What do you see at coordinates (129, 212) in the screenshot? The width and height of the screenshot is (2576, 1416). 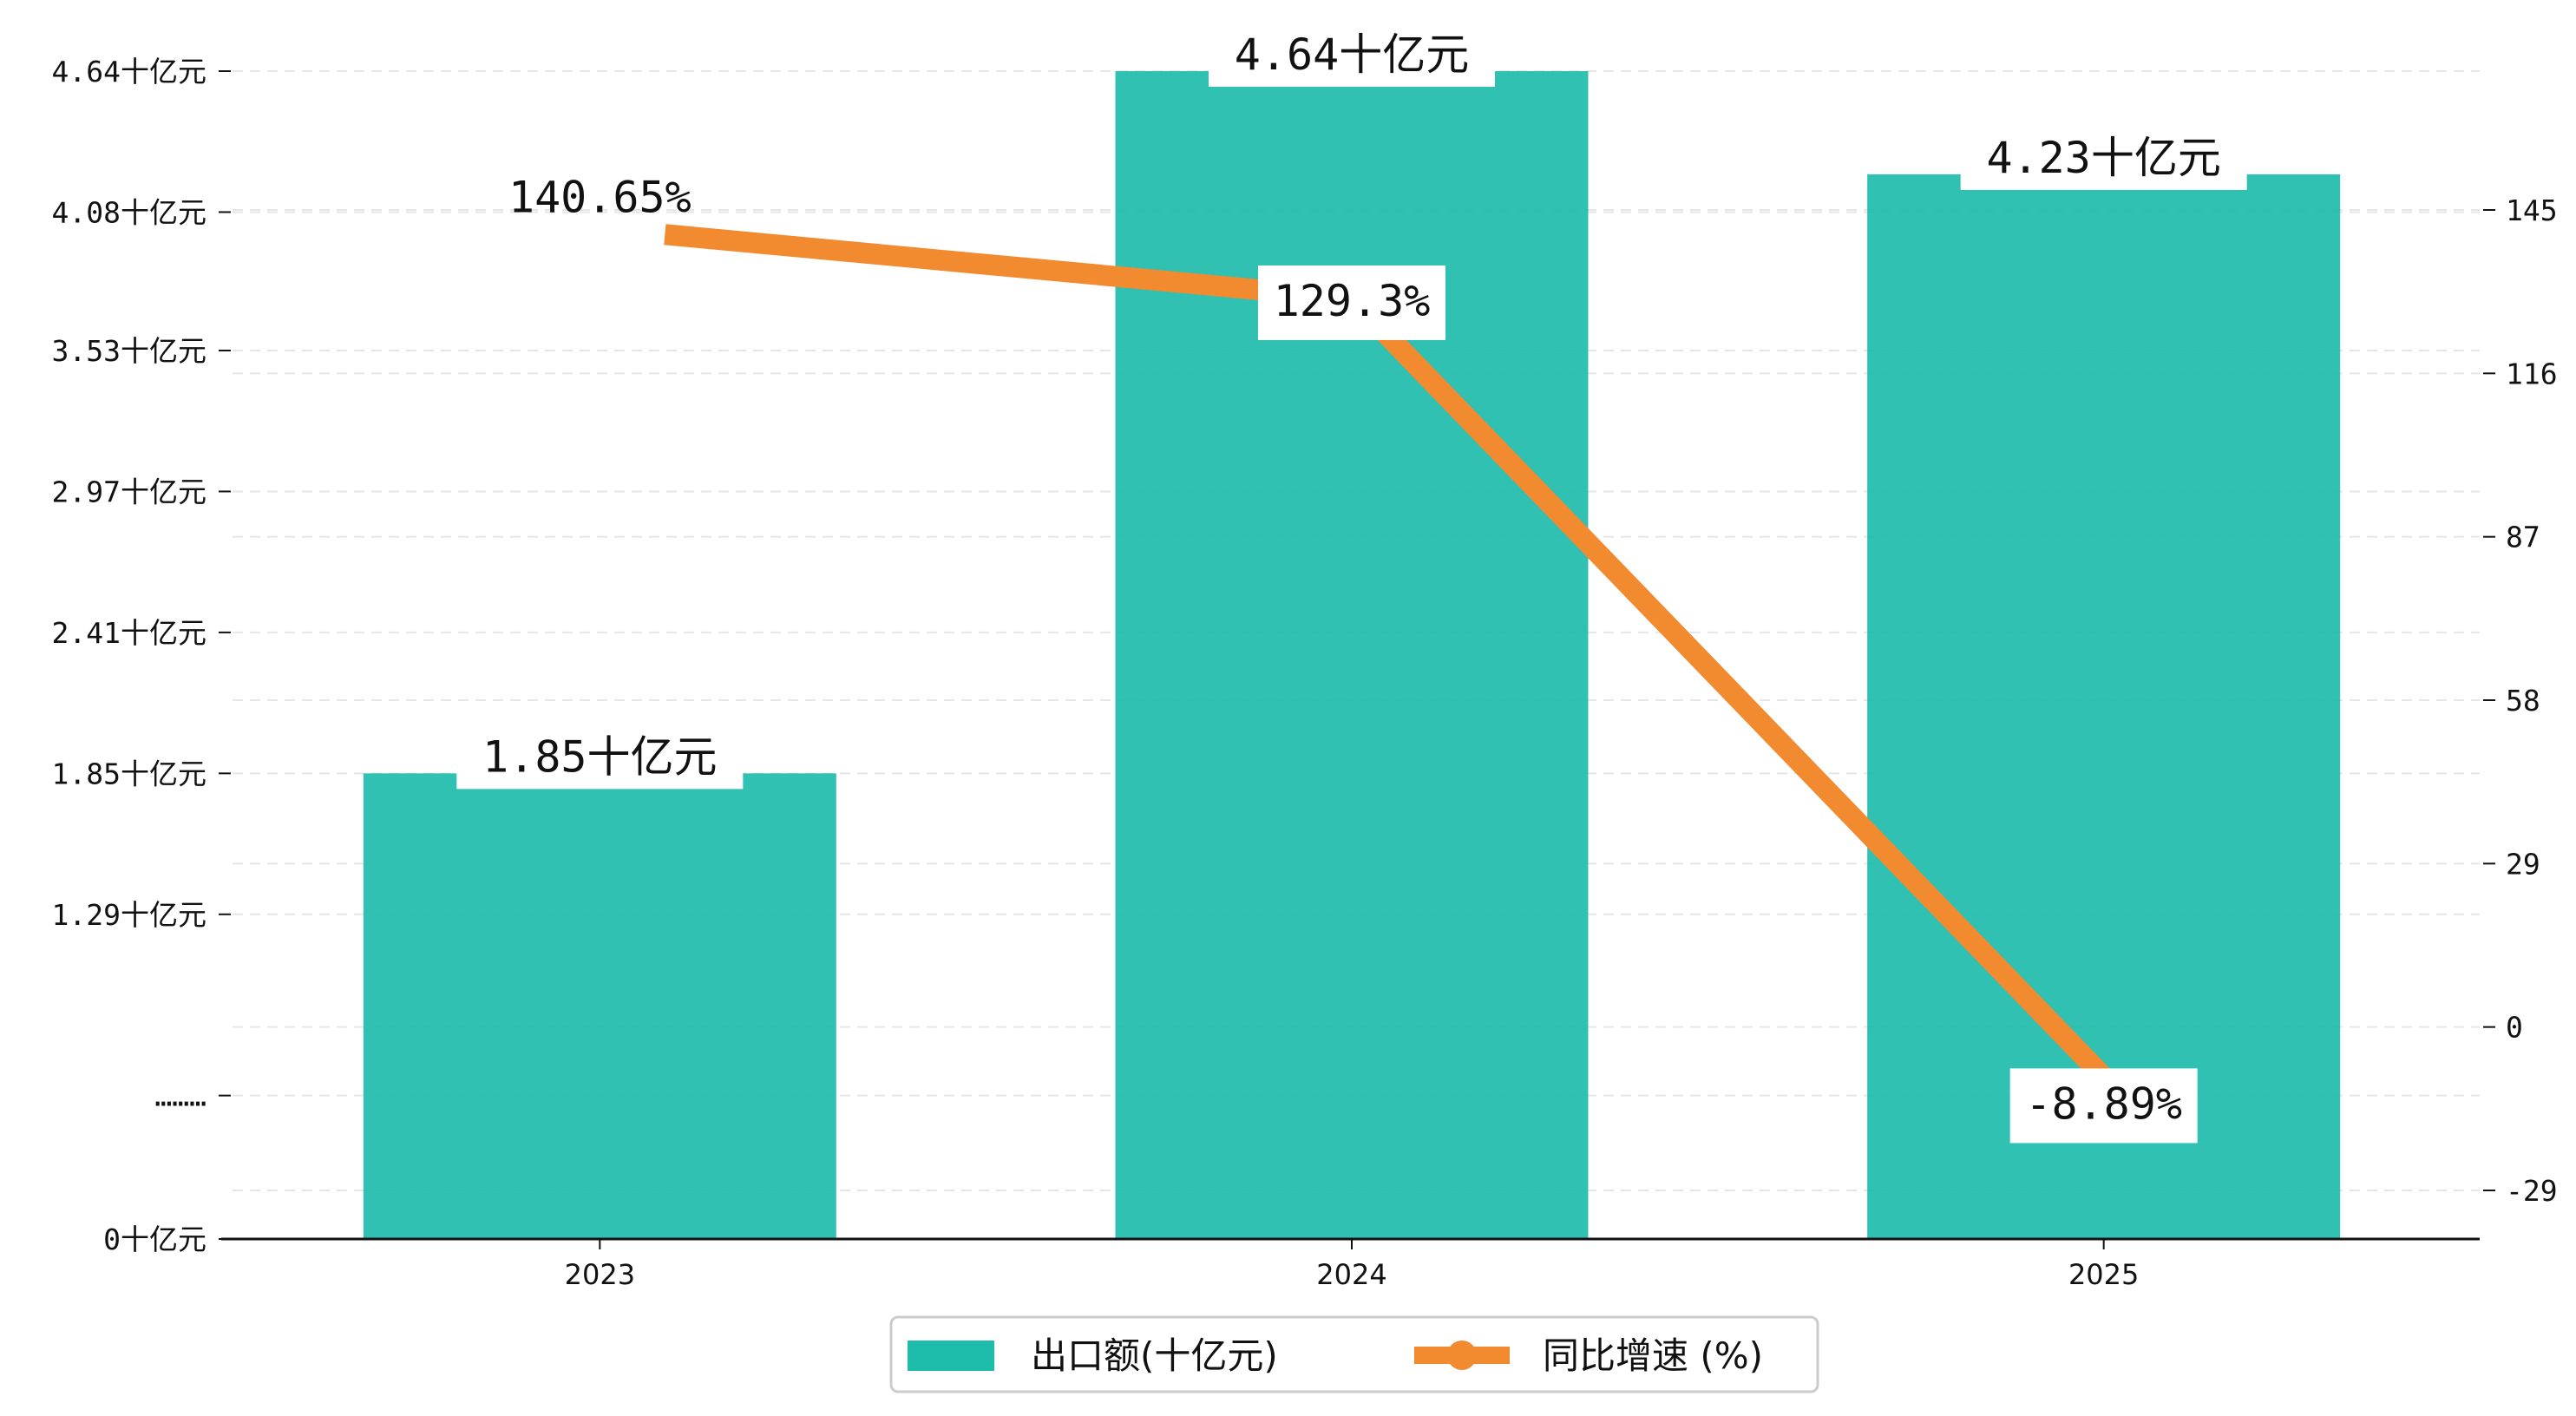 I see `y-tick-label: 4.08十亿元` at bounding box center [129, 212].